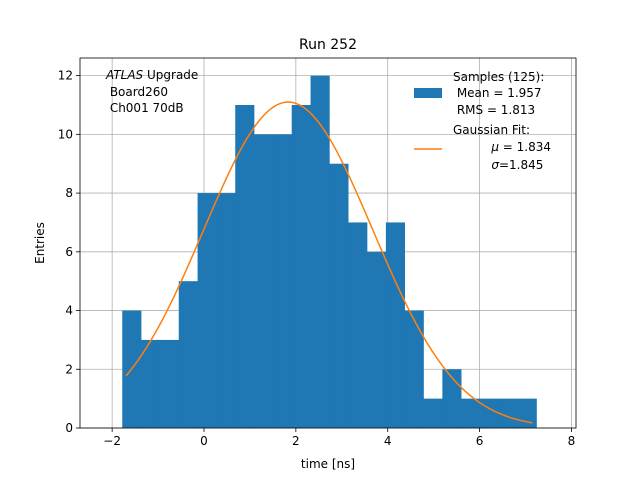 The image size is (640, 484). I want to click on atlas-annotation: ATLAS Upgrade Board260 Ch001 70dB, so click(151, 91).